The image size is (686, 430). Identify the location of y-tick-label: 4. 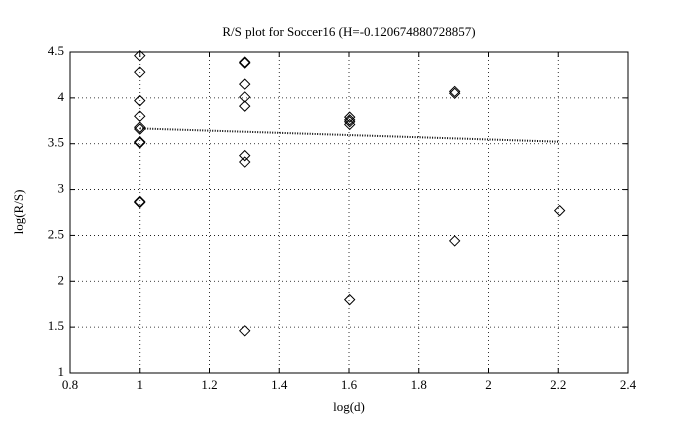
(61, 96).